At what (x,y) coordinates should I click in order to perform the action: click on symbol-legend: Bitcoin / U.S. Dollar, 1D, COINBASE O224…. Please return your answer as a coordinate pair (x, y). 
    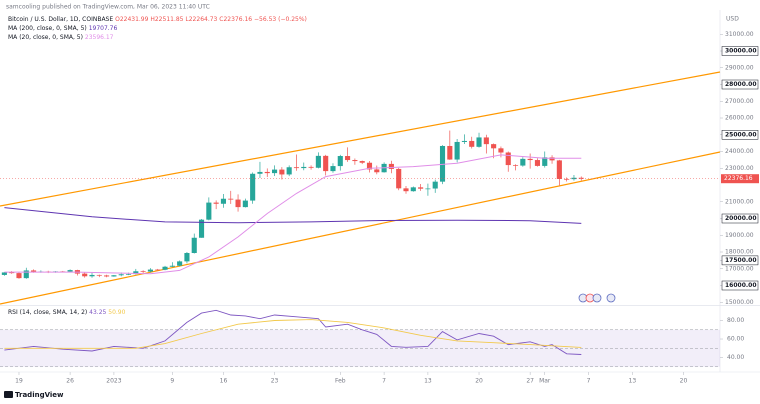
    Looking at the image, I should click on (157, 19).